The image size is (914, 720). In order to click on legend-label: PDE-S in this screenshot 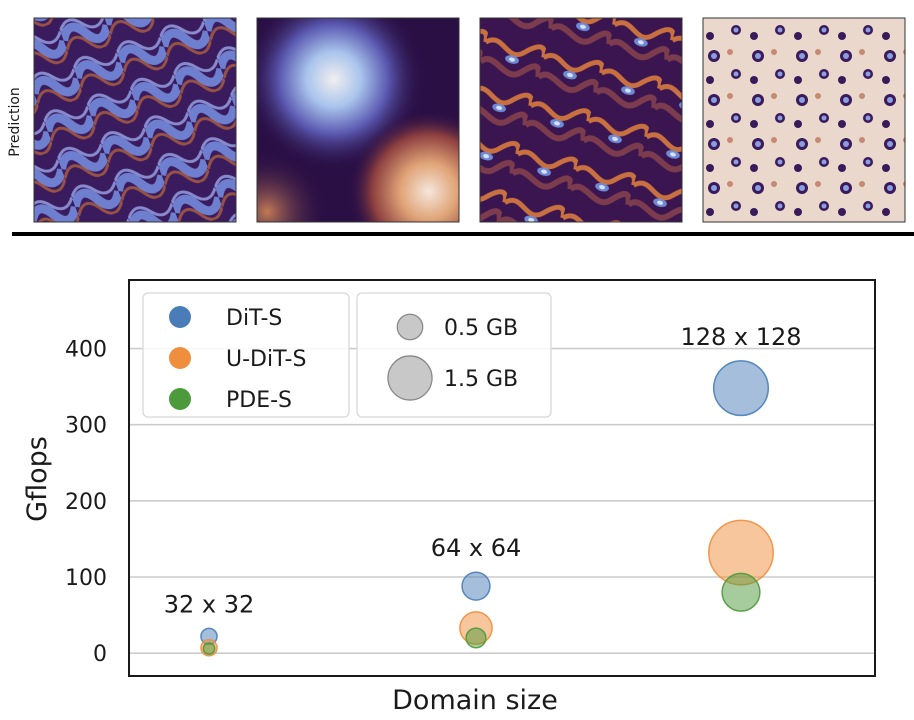, I will do `click(259, 400)`.